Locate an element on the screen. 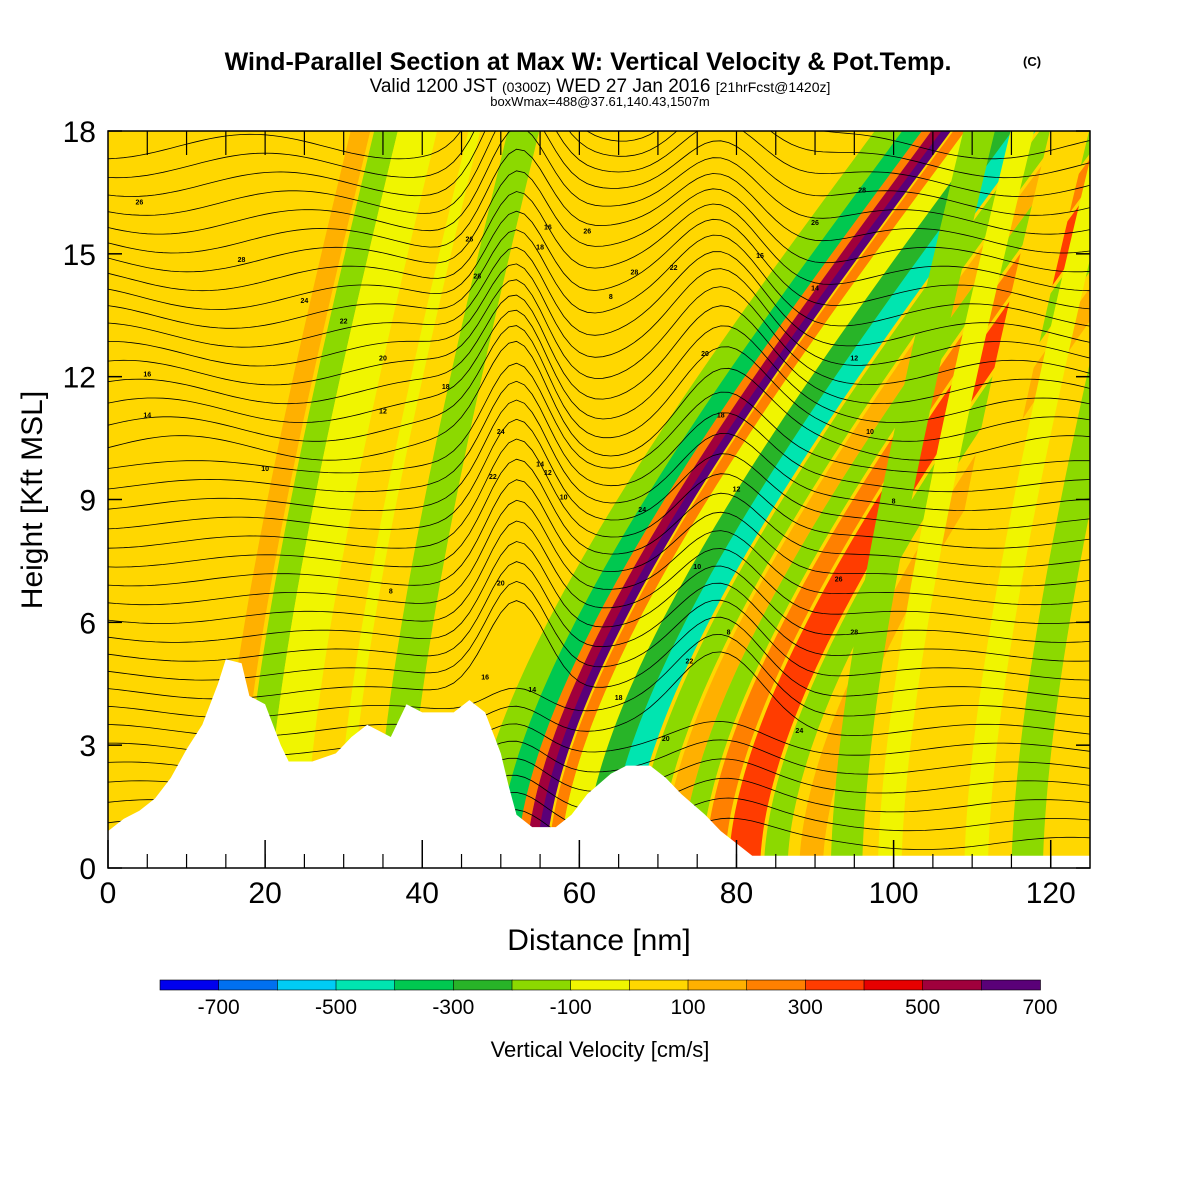  colorbar-tick-label: -500 is located at coordinates (336, 1007).